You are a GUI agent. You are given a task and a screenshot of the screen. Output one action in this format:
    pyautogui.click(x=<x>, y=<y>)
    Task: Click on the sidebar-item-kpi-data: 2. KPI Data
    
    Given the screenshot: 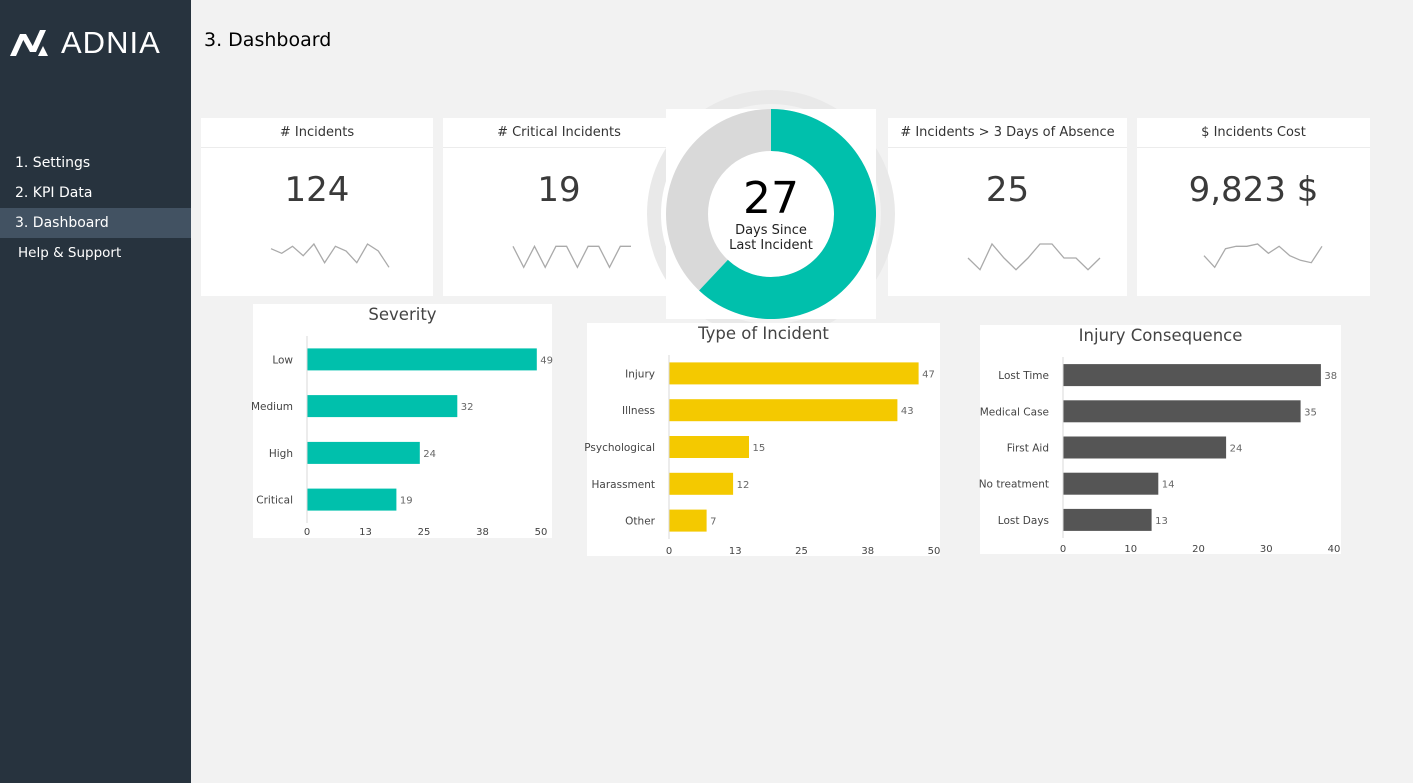 What is the action you would take?
    pyautogui.click(x=54, y=193)
    